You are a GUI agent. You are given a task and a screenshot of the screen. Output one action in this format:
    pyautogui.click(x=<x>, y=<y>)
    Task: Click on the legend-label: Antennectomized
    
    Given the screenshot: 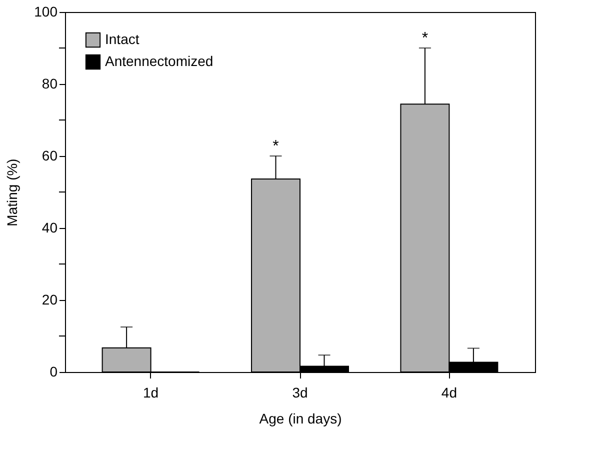 What is the action you would take?
    pyautogui.click(x=159, y=61)
    